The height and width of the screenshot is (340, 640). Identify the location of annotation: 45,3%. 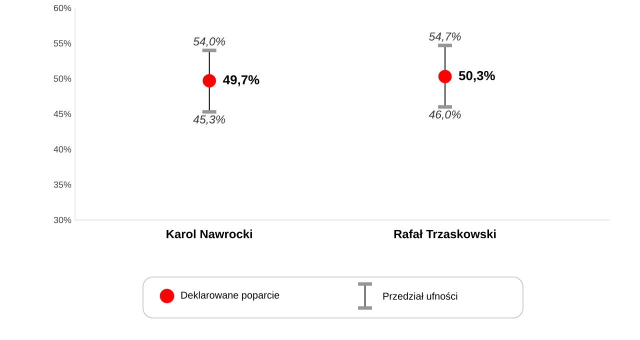
(209, 120).